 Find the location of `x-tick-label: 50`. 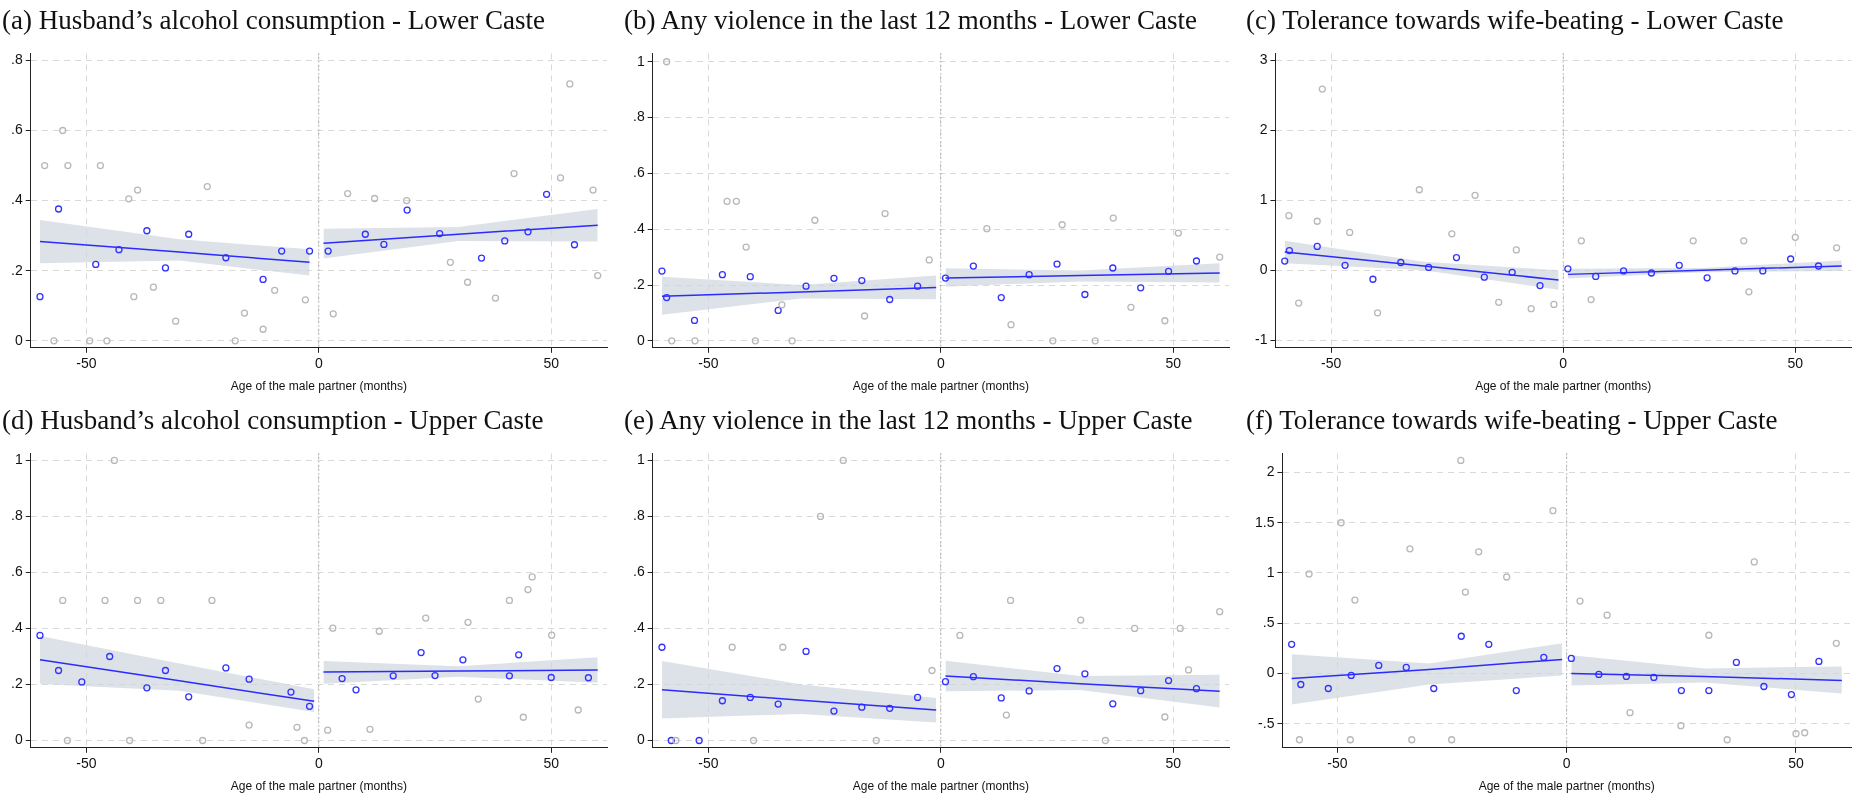

x-tick-label: 50 is located at coordinates (551, 363).